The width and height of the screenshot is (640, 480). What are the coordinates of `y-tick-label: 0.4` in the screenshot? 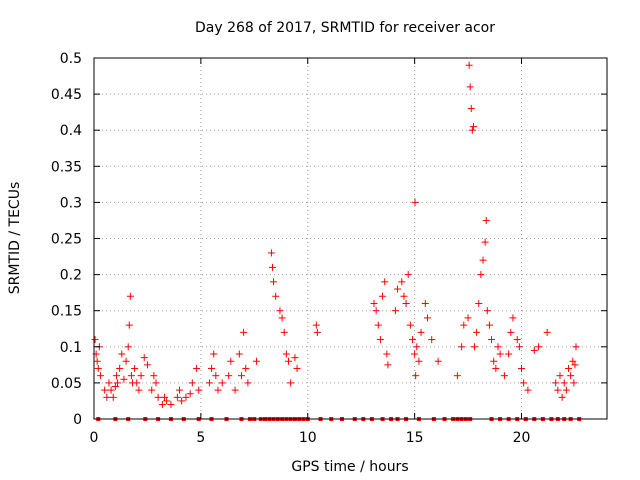 It's located at (71, 131).